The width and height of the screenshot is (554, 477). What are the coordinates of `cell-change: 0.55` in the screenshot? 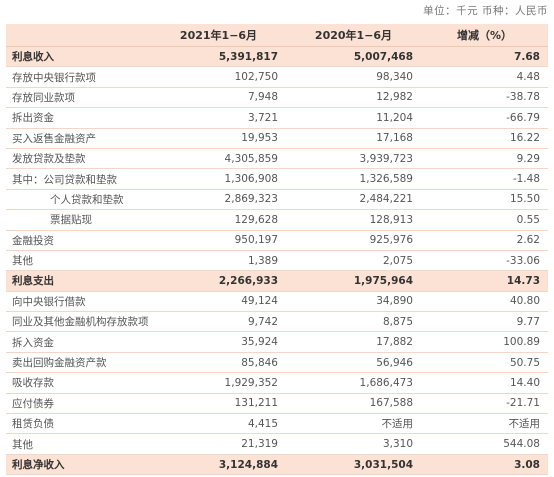 It's located at (484, 220).